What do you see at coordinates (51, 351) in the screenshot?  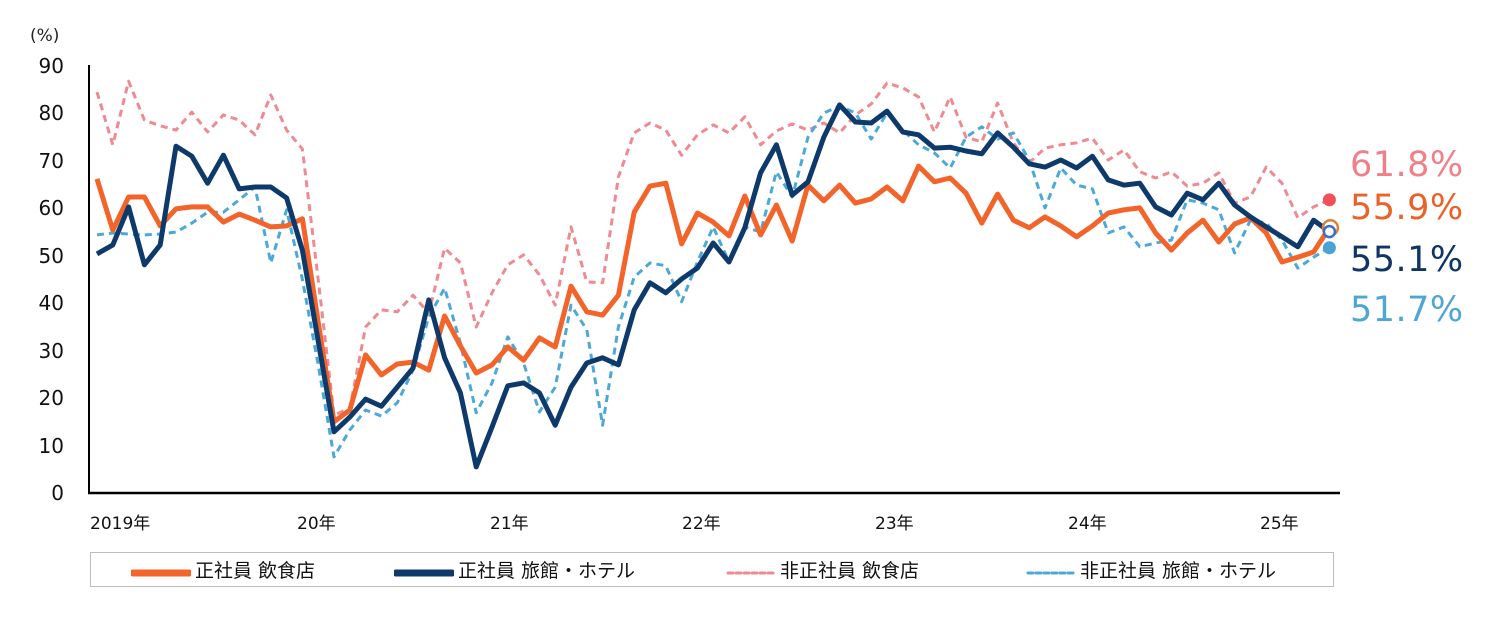 I see `y-tick-30: 30` at bounding box center [51, 351].